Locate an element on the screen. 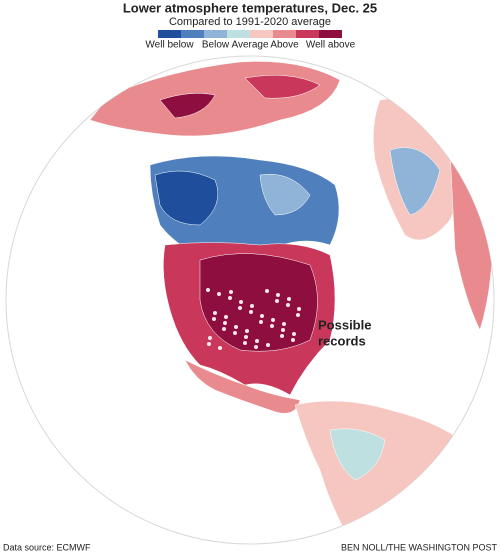 Image resolution: width=500 pixels, height=556 pixels. record-dots is located at coordinates (253, 319).